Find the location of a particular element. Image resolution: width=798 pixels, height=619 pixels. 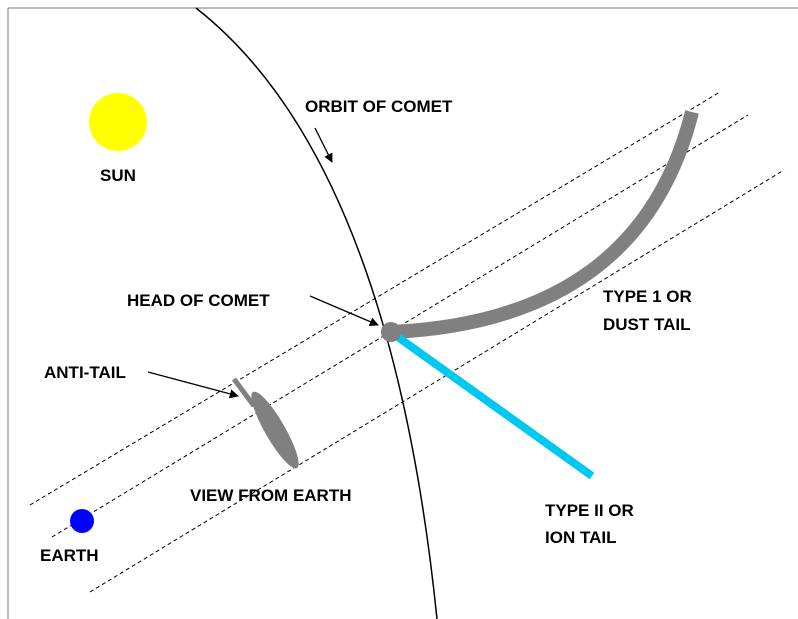

ion-tail is located at coordinates (493, 405).